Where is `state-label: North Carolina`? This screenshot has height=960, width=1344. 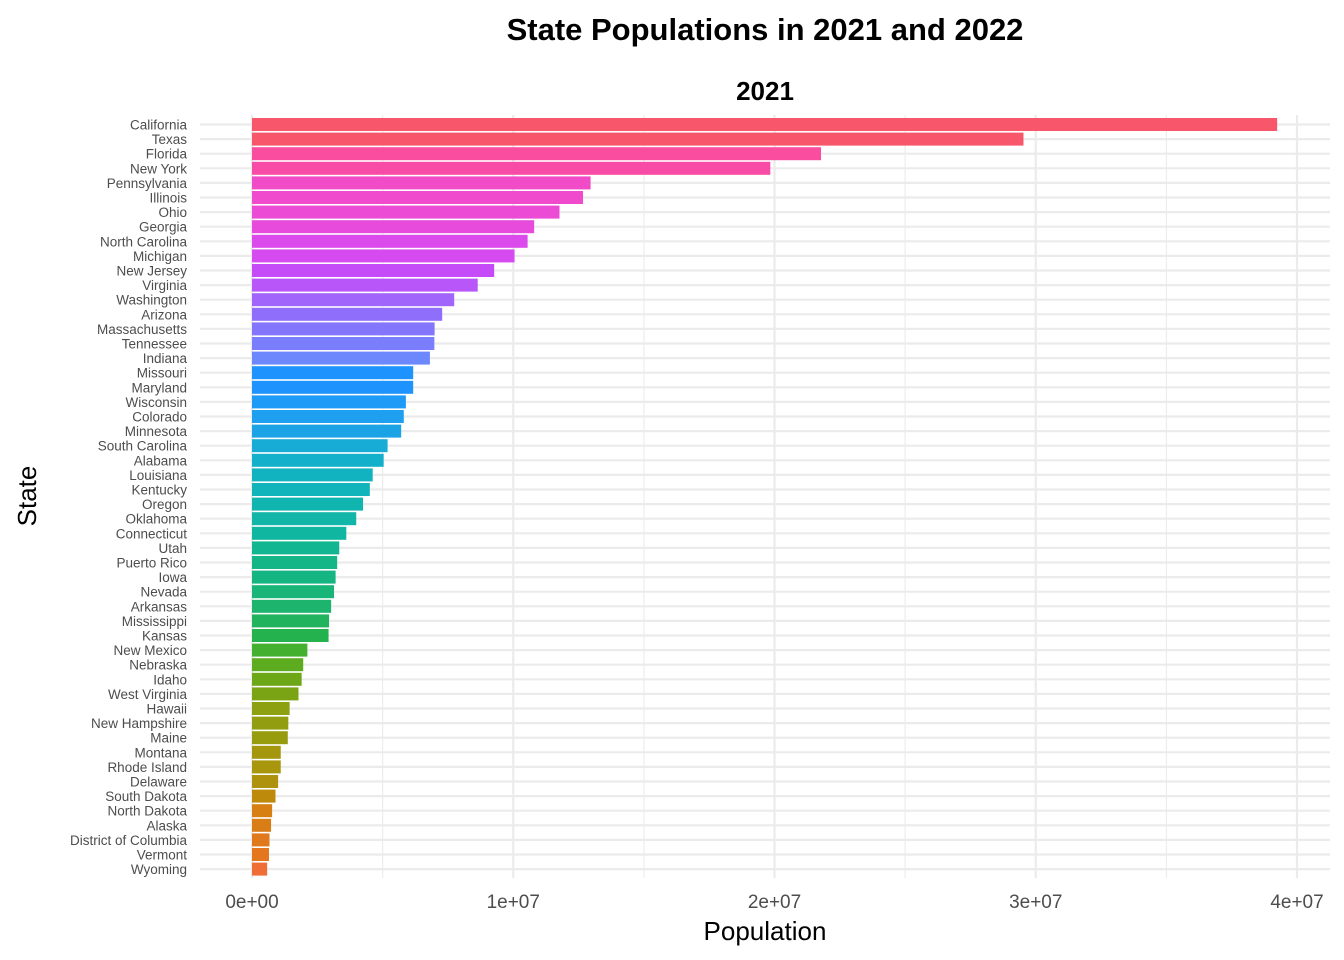 state-label: North Carolina is located at coordinates (144, 241).